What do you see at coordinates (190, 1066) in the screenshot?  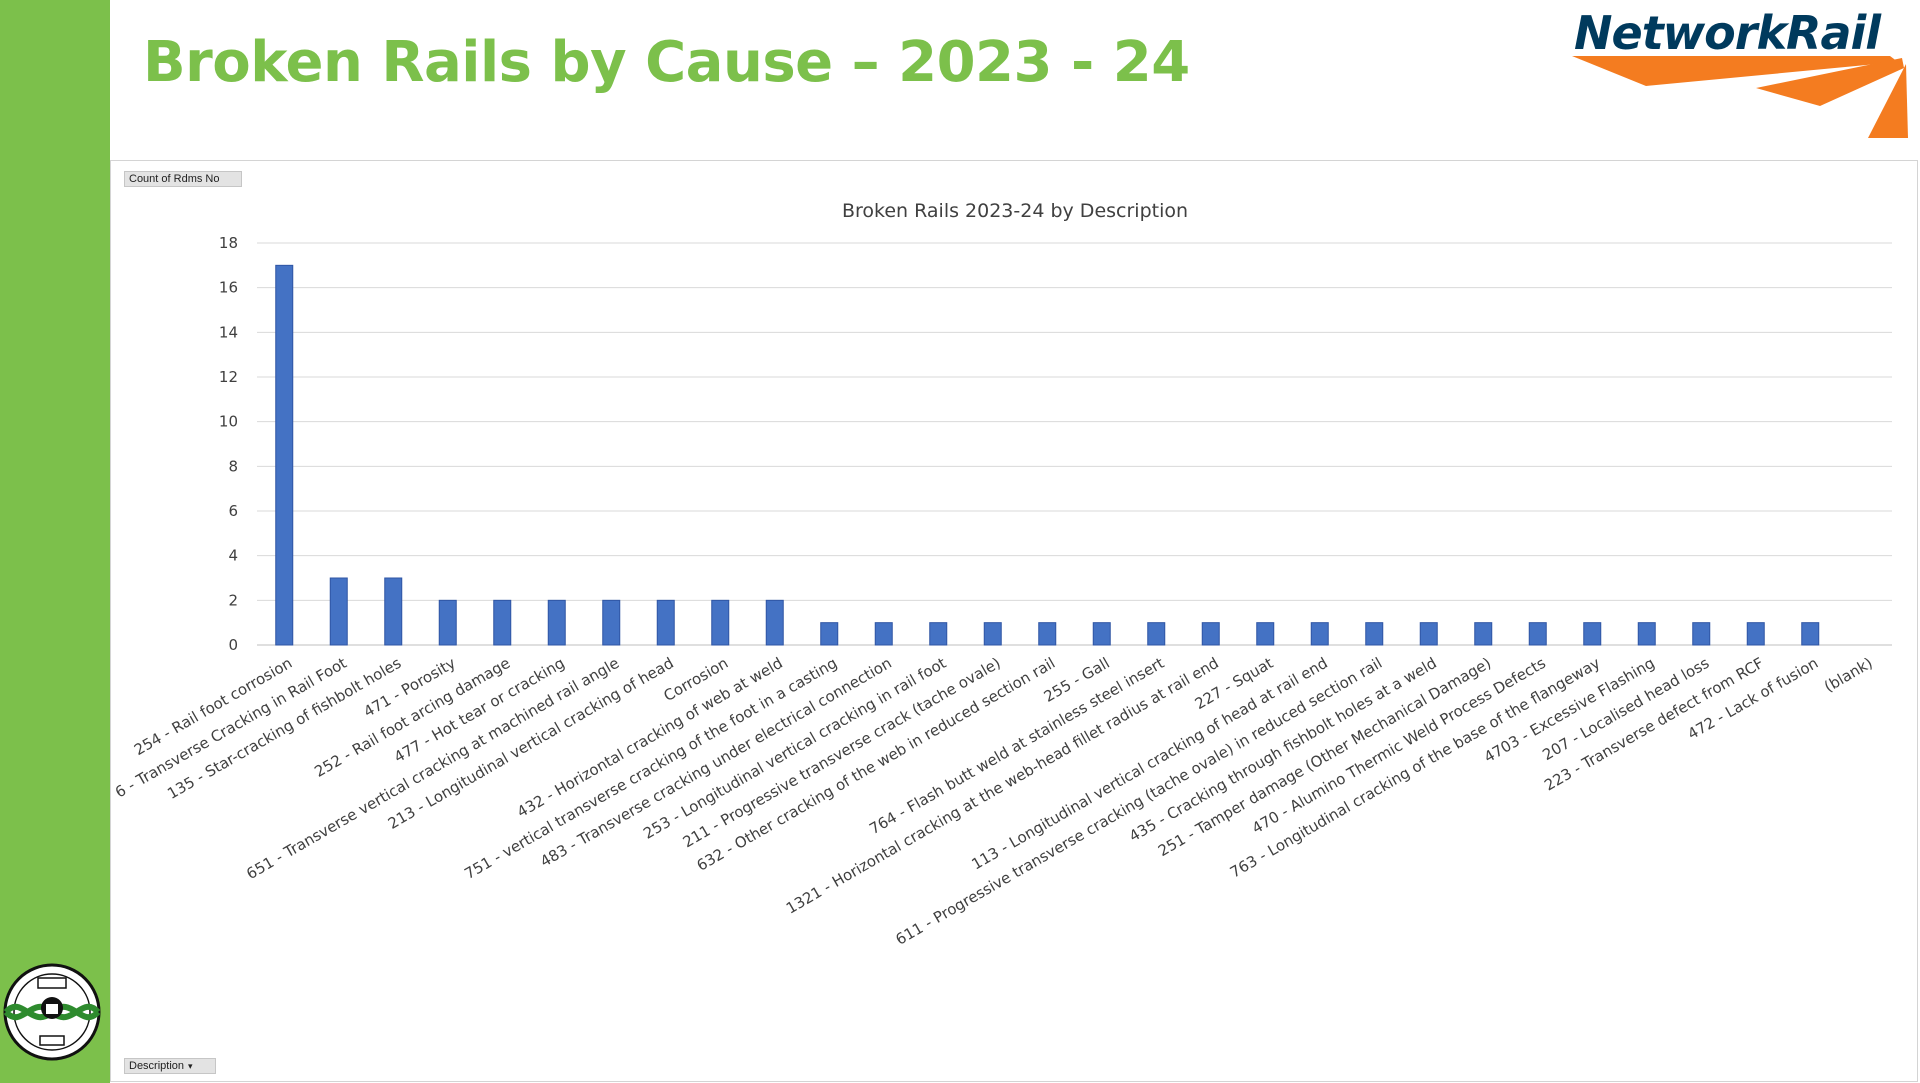 I see `chevron-down-icon: ▾` at bounding box center [190, 1066].